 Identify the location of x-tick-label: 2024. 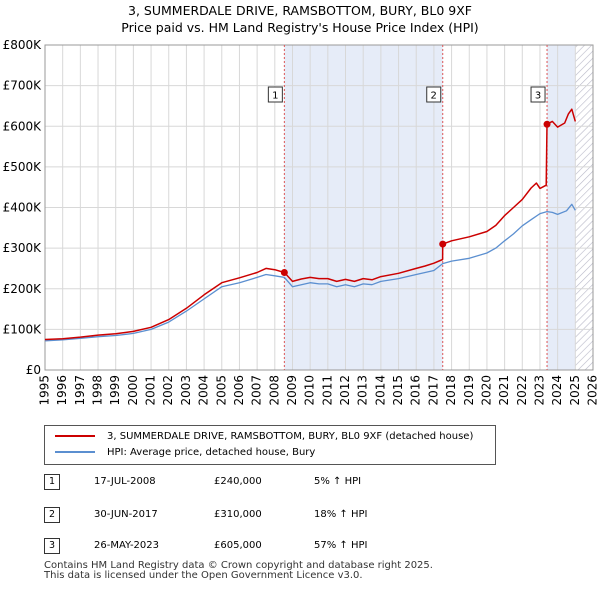
(557, 390).